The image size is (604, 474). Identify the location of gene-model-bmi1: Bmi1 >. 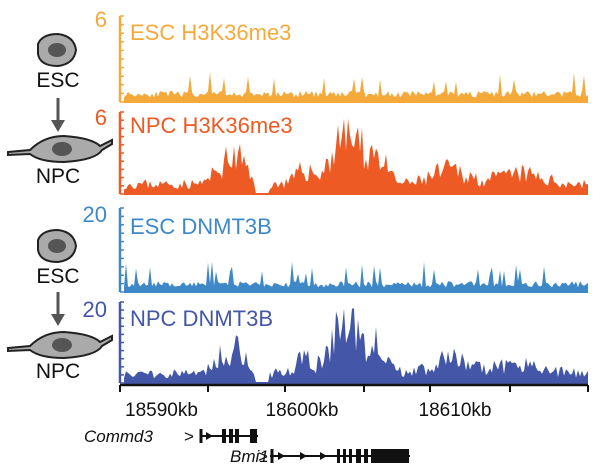
(320, 456).